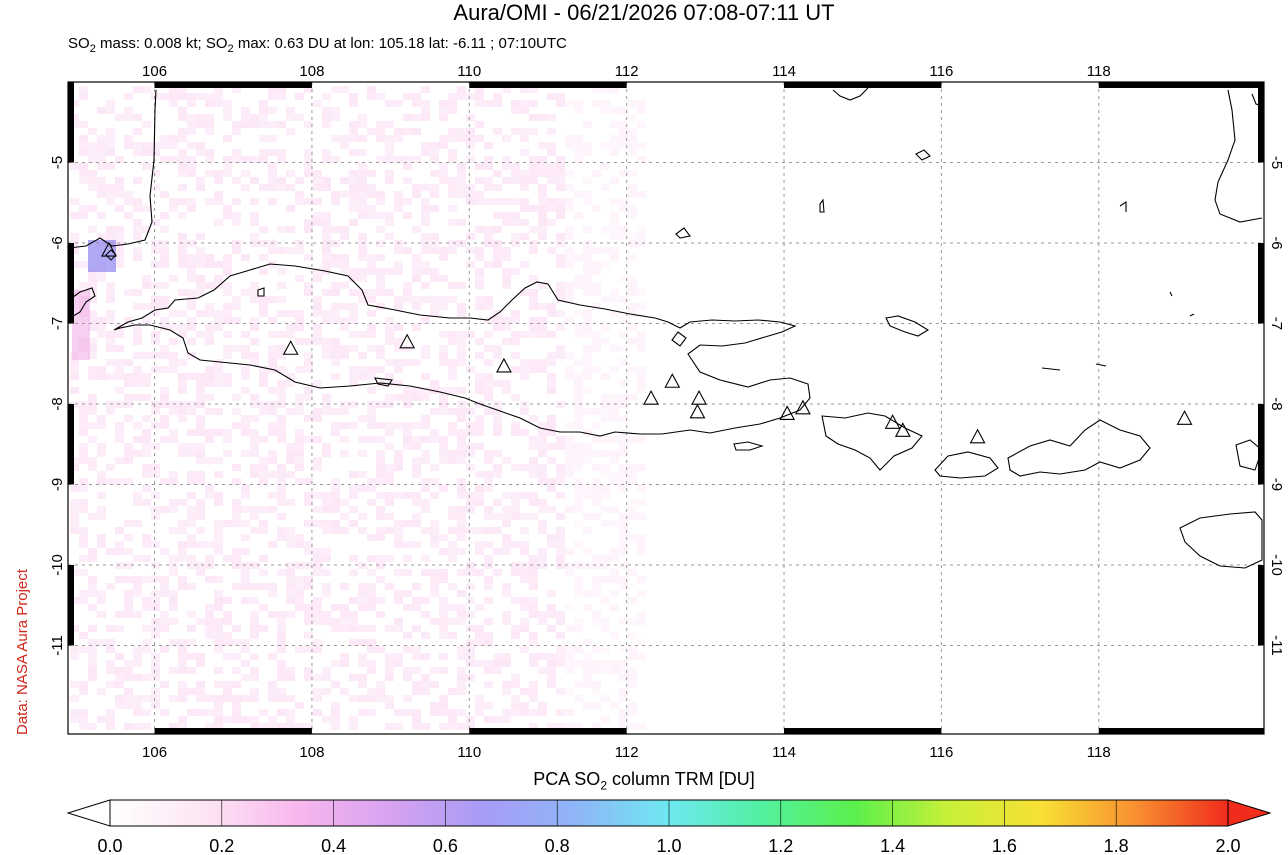 The image size is (1288, 855). Describe the element at coordinates (1004, 845) in the screenshot. I see `colorbar-tick-label: 1.6` at that location.